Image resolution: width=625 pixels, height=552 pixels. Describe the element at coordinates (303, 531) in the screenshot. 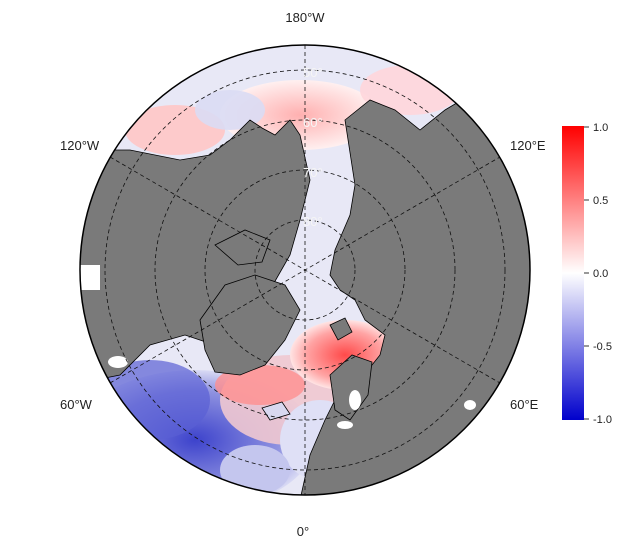

I see `lon-label-0: 0°` at that location.